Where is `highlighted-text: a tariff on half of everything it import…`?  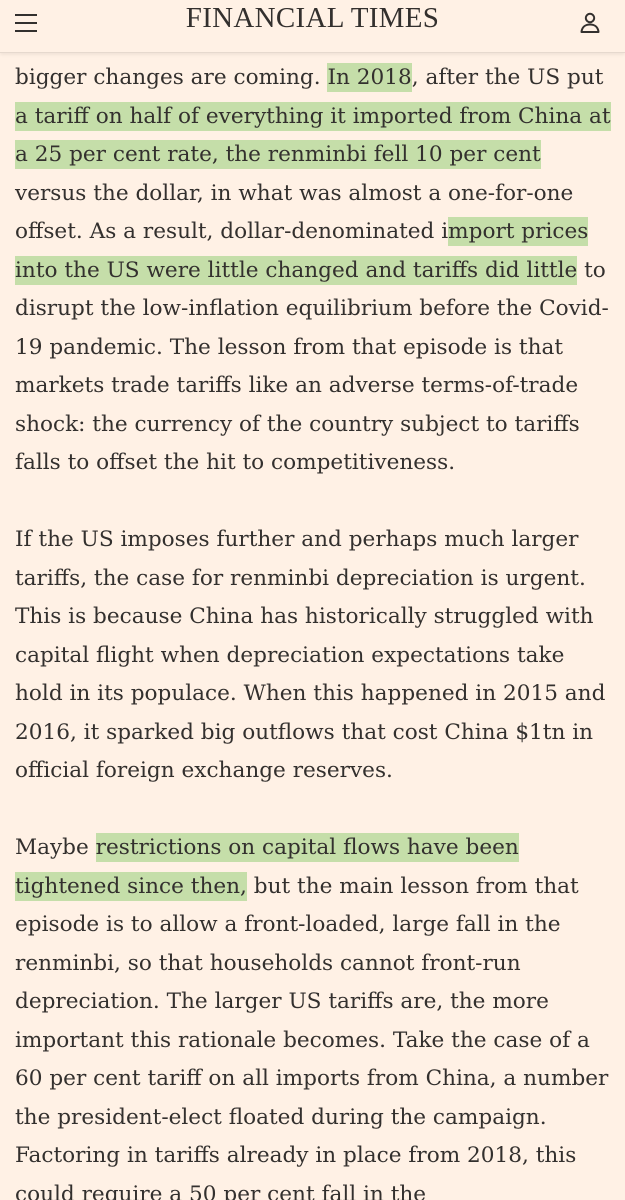
highlighted-text: a tariff on half of everything it import… is located at coordinates (313, 135).